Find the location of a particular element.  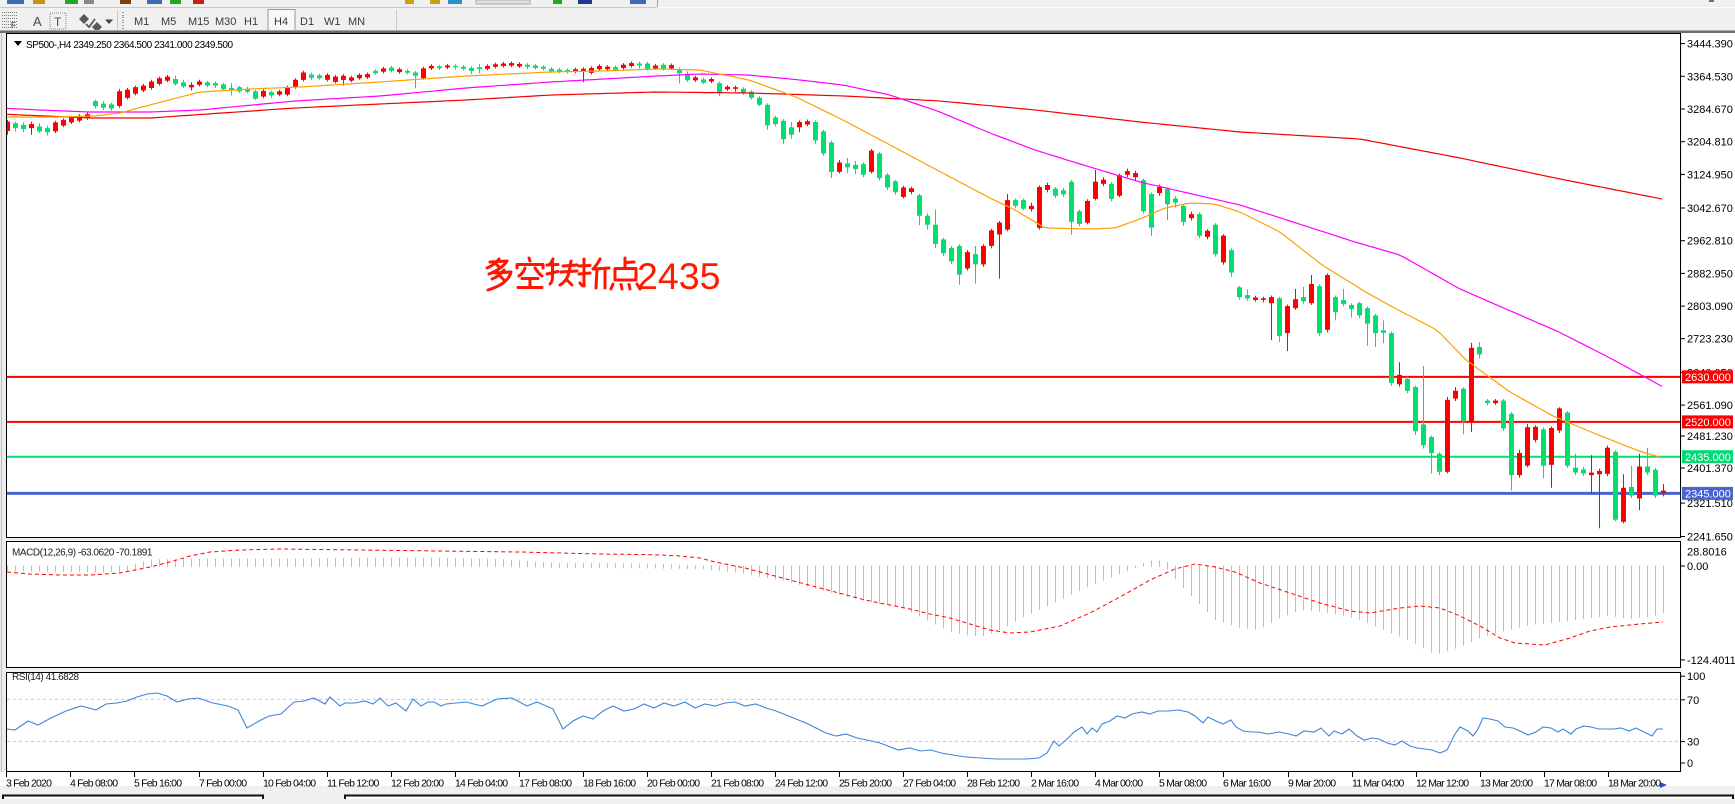

svg-text: M30 is located at coordinates (225, 22).